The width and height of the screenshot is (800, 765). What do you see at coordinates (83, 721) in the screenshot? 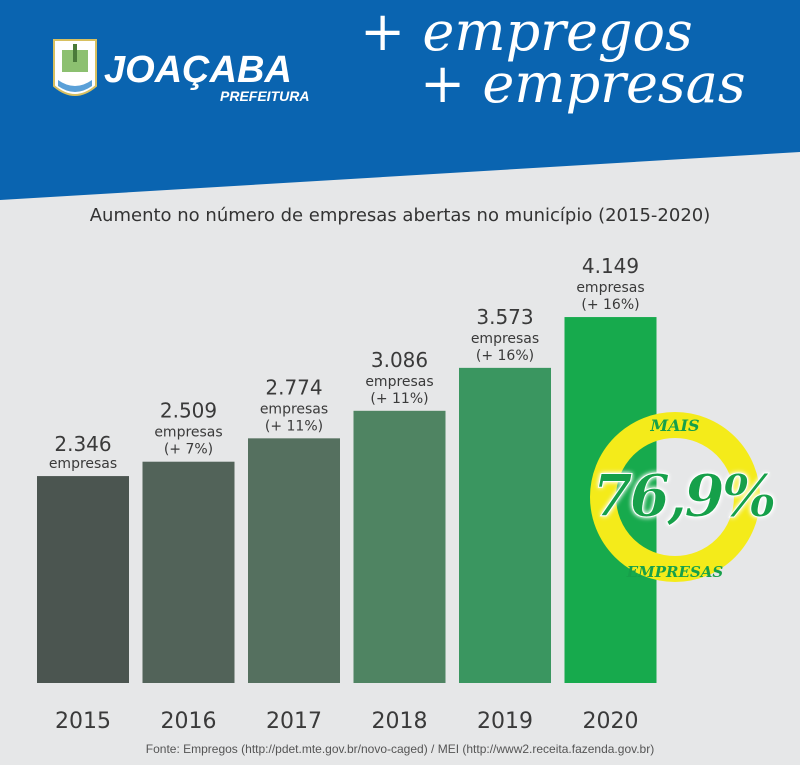
I see `x-tick-label: 2015` at bounding box center [83, 721].